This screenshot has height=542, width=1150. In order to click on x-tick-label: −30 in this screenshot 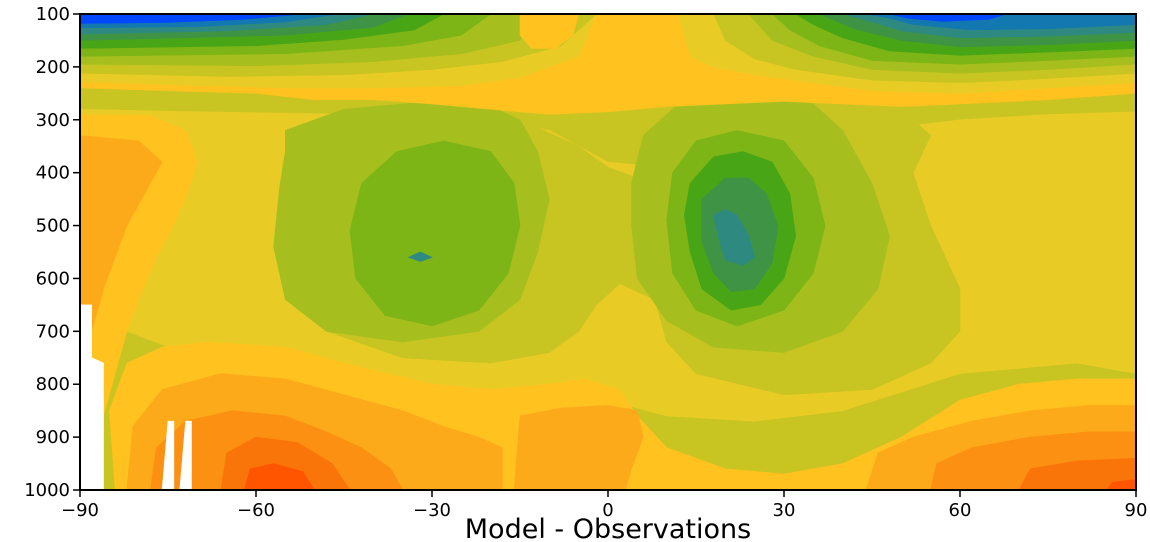, I will do `click(432, 510)`.